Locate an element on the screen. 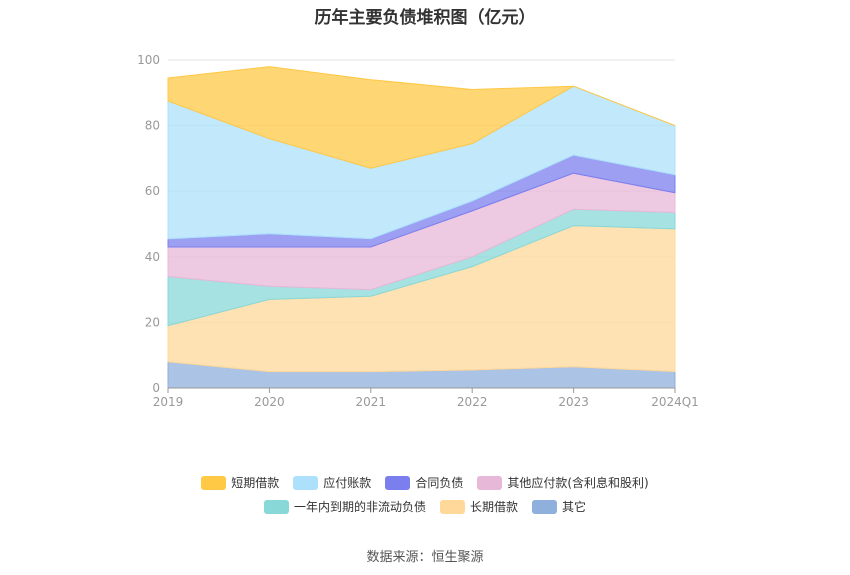  legend-label: 合同负债 is located at coordinates (439, 483).